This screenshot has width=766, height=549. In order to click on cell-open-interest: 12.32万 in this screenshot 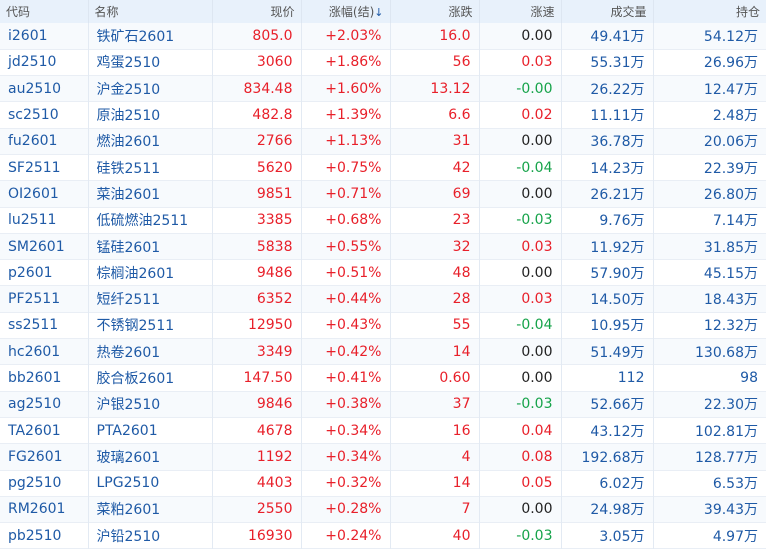, I will do `click(730, 326)`.